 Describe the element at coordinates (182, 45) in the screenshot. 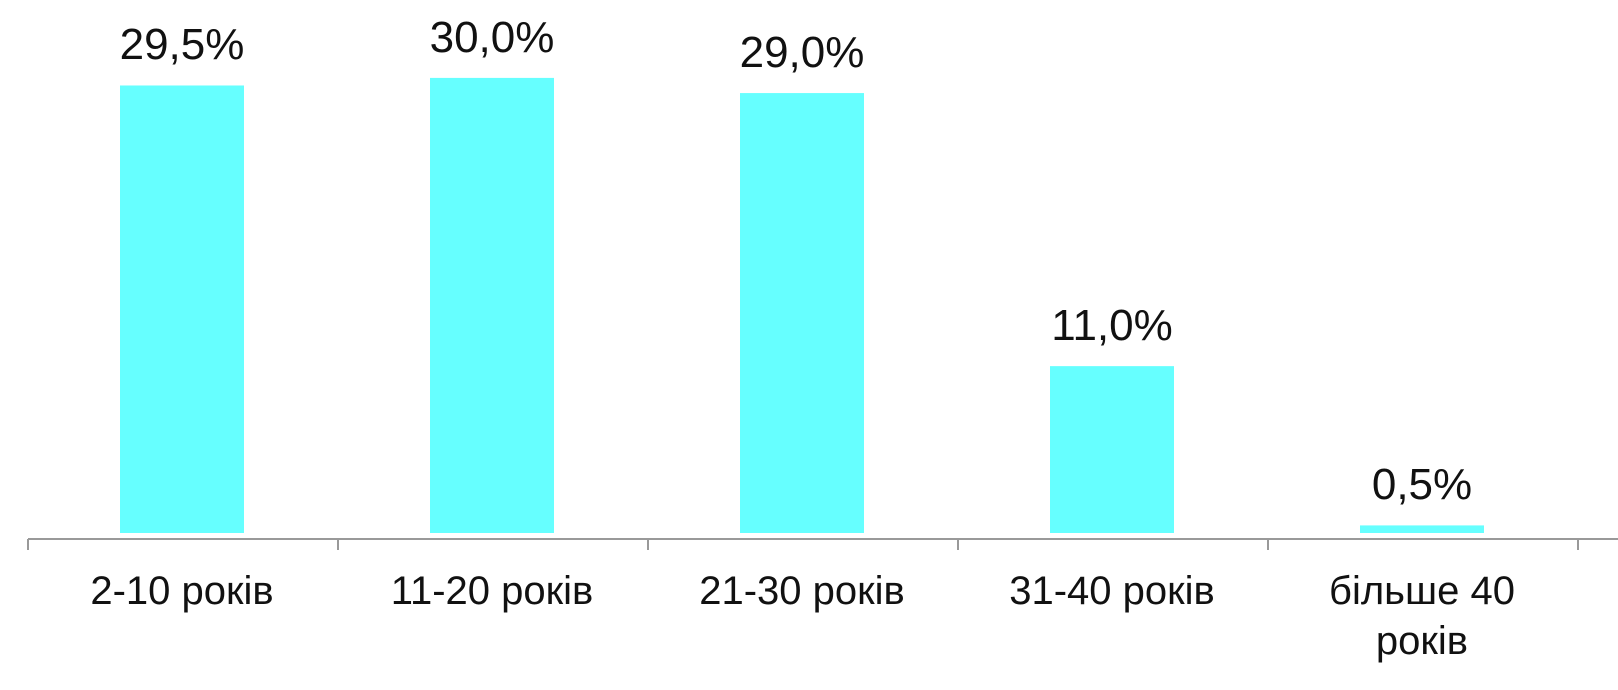

I see `value-label: 29,5%` at that location.